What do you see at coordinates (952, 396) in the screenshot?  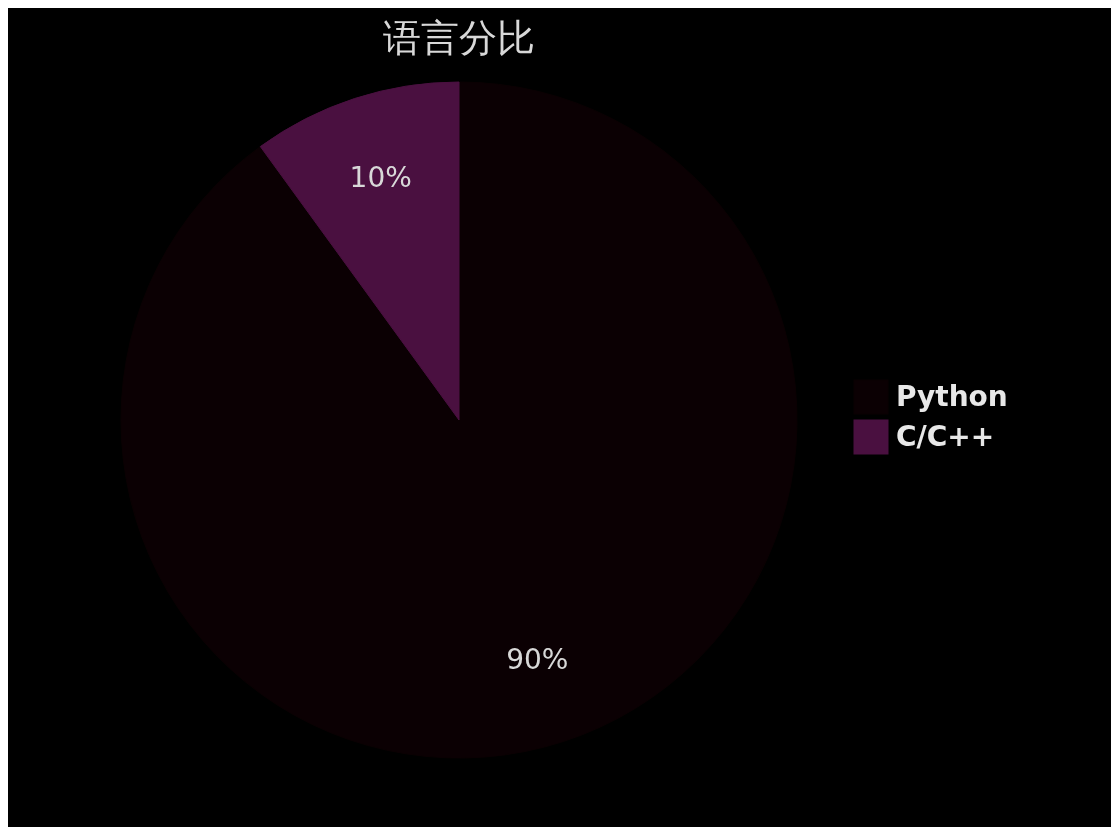 I see `legend-label: Python` at bounding box center [952, 396].